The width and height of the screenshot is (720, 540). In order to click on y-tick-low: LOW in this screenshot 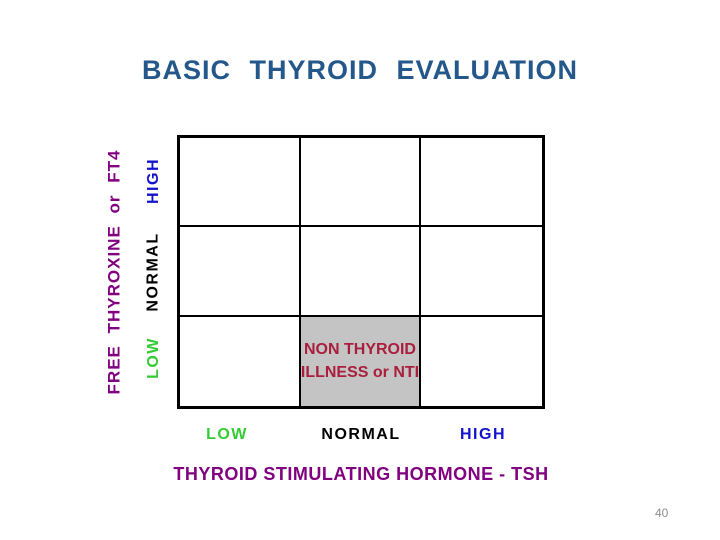, I will do `click(154, 358)`.